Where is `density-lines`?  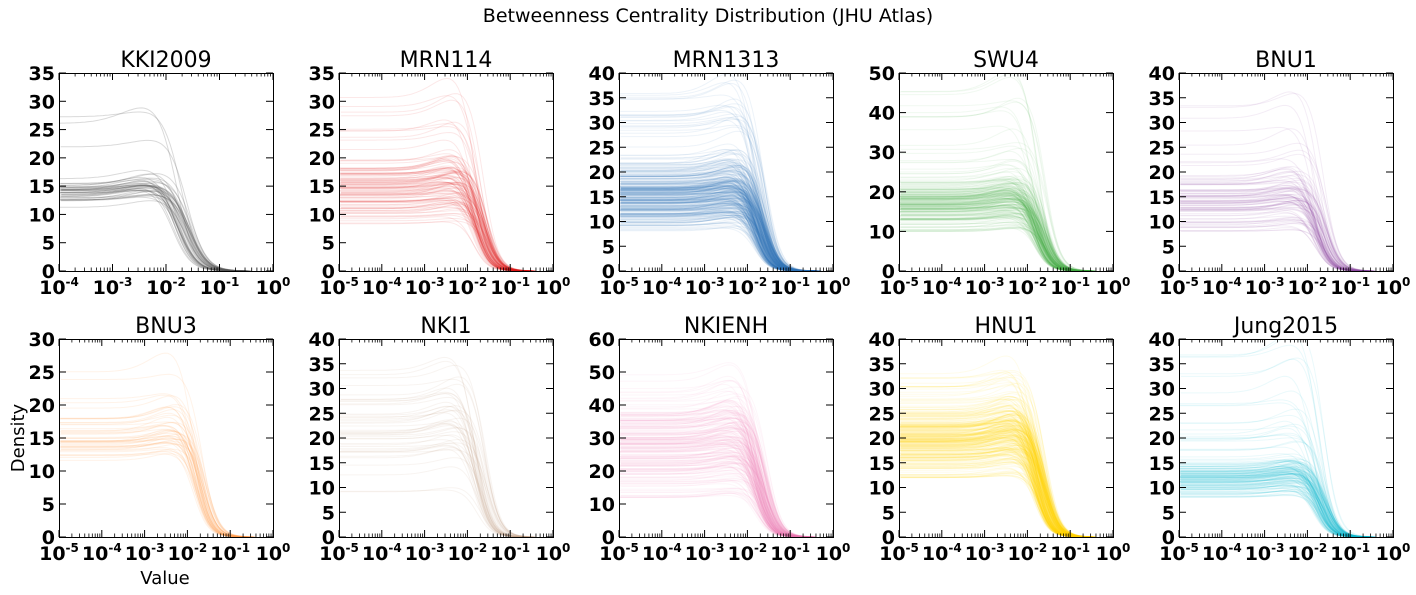 density-lines is located at coordinates (717, 449).